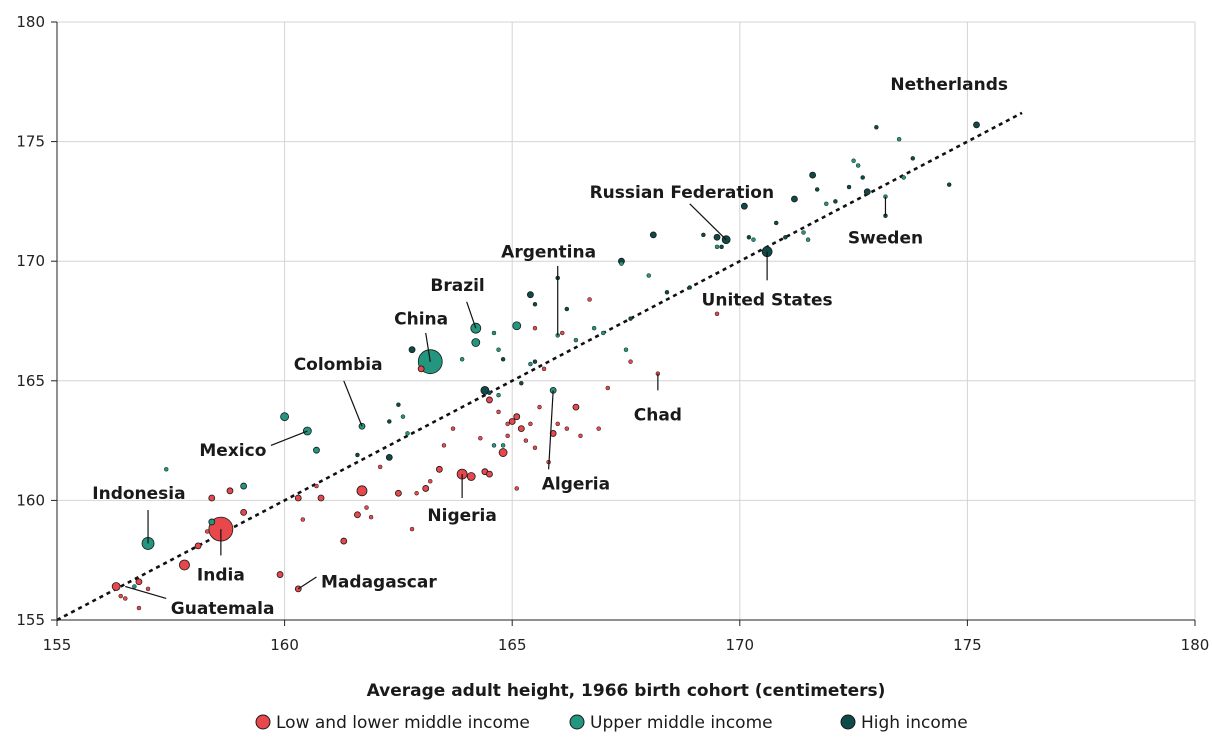 This screenshot has height=740, width=1213. I want to click on annotation-label: India, so click(221, 576).